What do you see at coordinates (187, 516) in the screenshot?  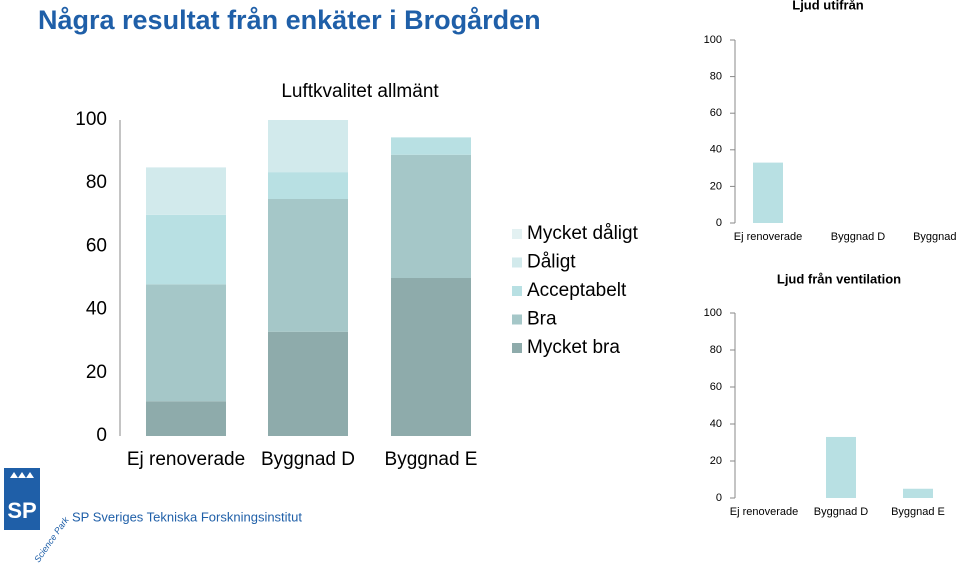 I see `logo-name: SP Sveriges Tekniska Forskningsinstitut` at bounding box center [187, 516].